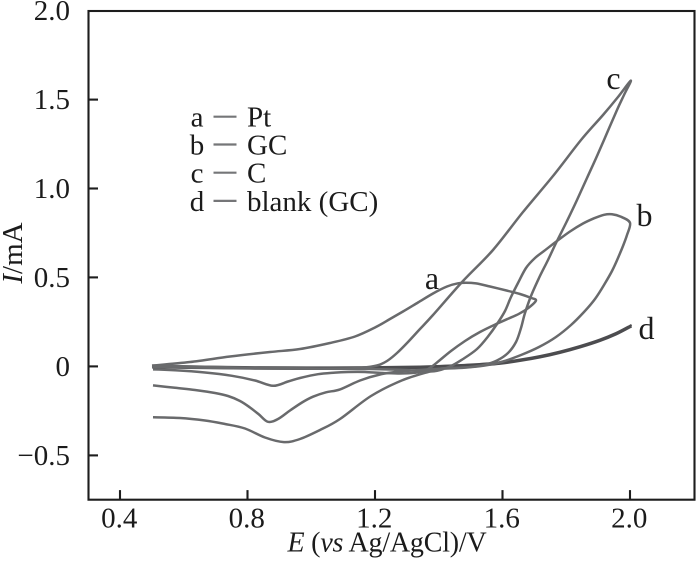 This screenshot has height=565, width=700. I want to click on svg-text: 1.5, so click(52, 100).